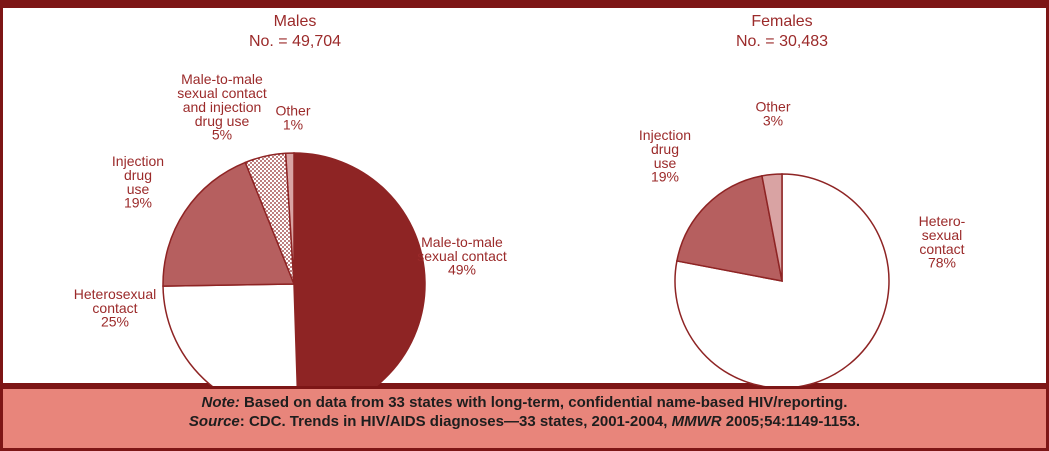 This screenshot has height=451, width=1049. Describe the element at coordinates (791, 421) in the screenshot. I see `source-citation: 2005;54:1149-1153.` at that location.